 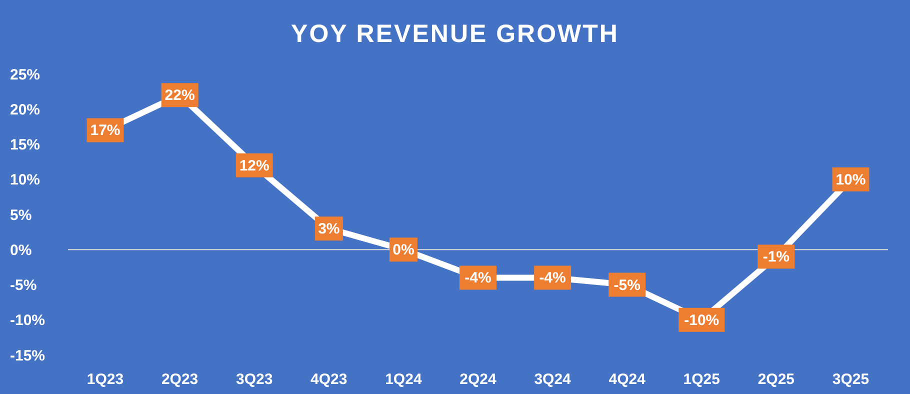 What do you see at coordinates (21, 215) in the screenshot?
I see `y-tick-label: 5%` at bounding box center [21, 215].